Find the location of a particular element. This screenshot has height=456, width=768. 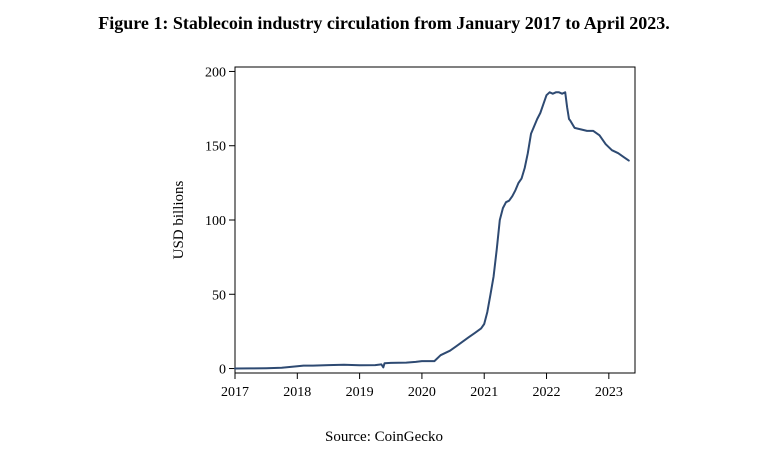

x-tick-label: 2023 is located at coordinates (609, 392).